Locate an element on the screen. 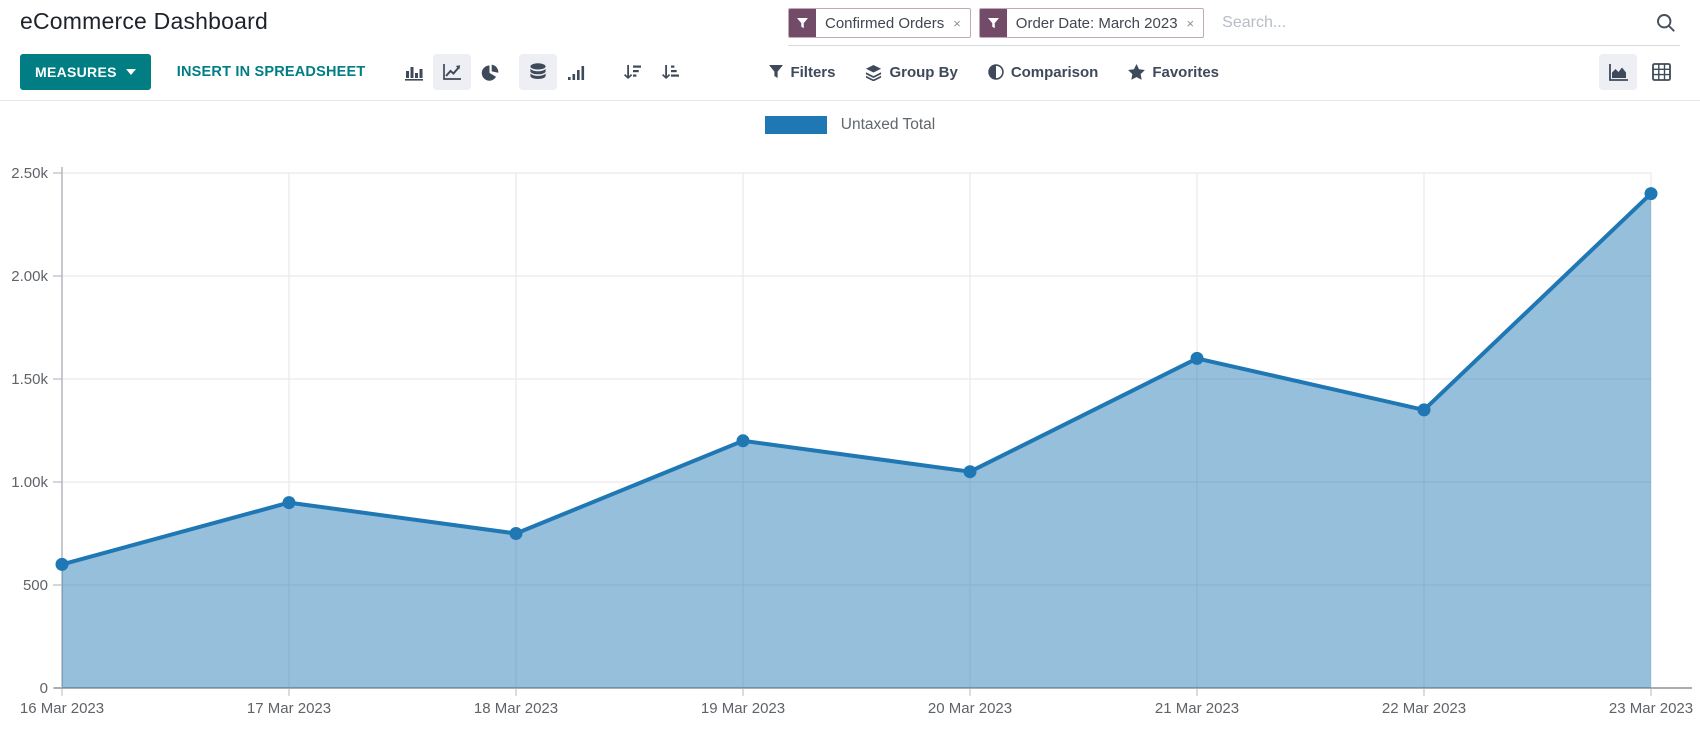 Image resolution: width=1700 pixels, height=734 pixels. sort-descending-icon is located at coordinates (632, 72).